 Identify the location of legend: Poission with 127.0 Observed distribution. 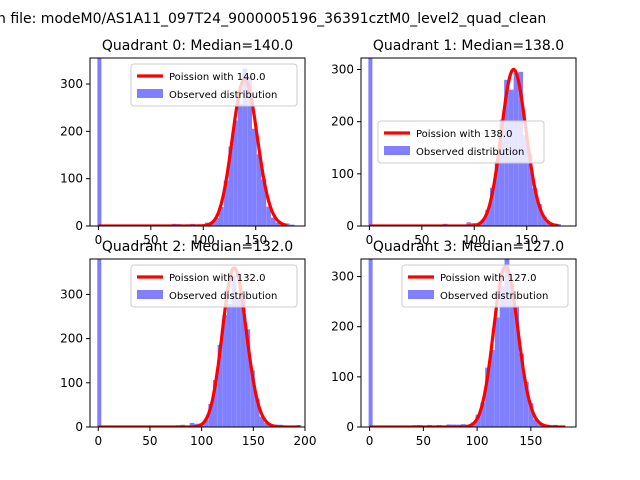
(485, 286).